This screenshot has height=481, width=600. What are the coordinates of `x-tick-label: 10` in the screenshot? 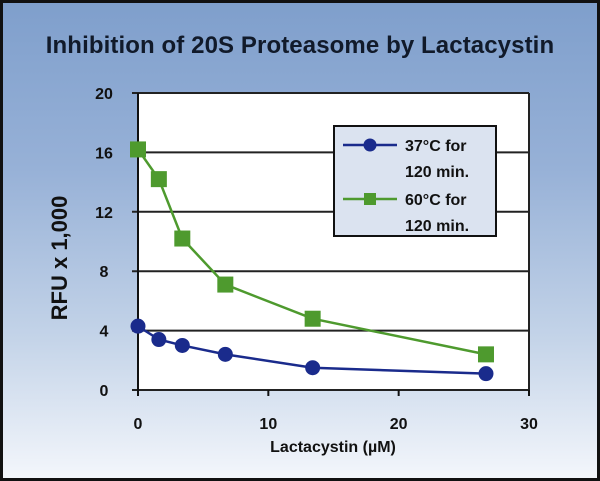 It's located at (268, 424).